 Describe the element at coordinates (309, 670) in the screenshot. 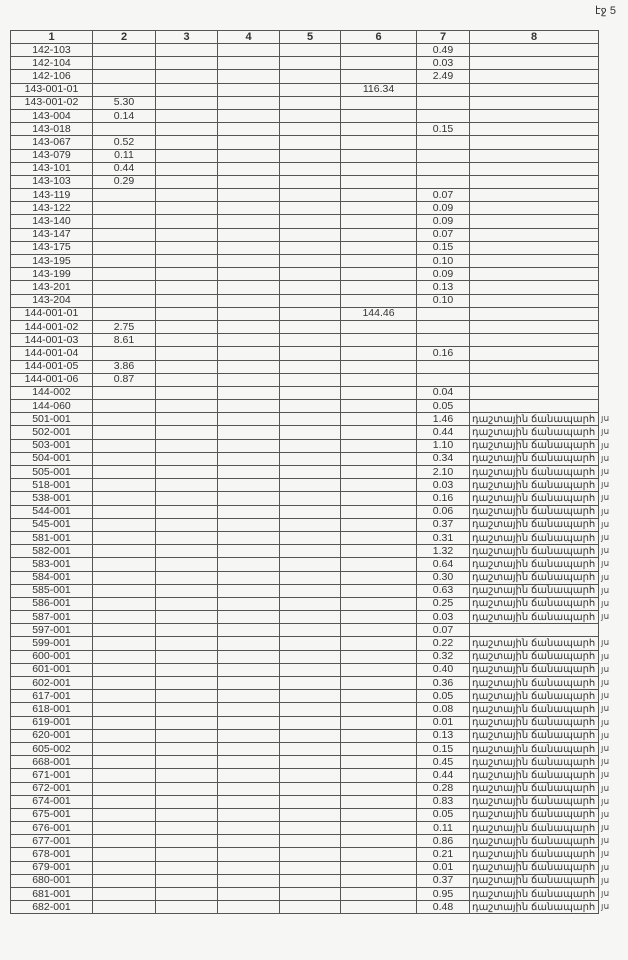

I see `table-row: 601-001 0.40 դաշտային ճանապարհ յս` at that location.